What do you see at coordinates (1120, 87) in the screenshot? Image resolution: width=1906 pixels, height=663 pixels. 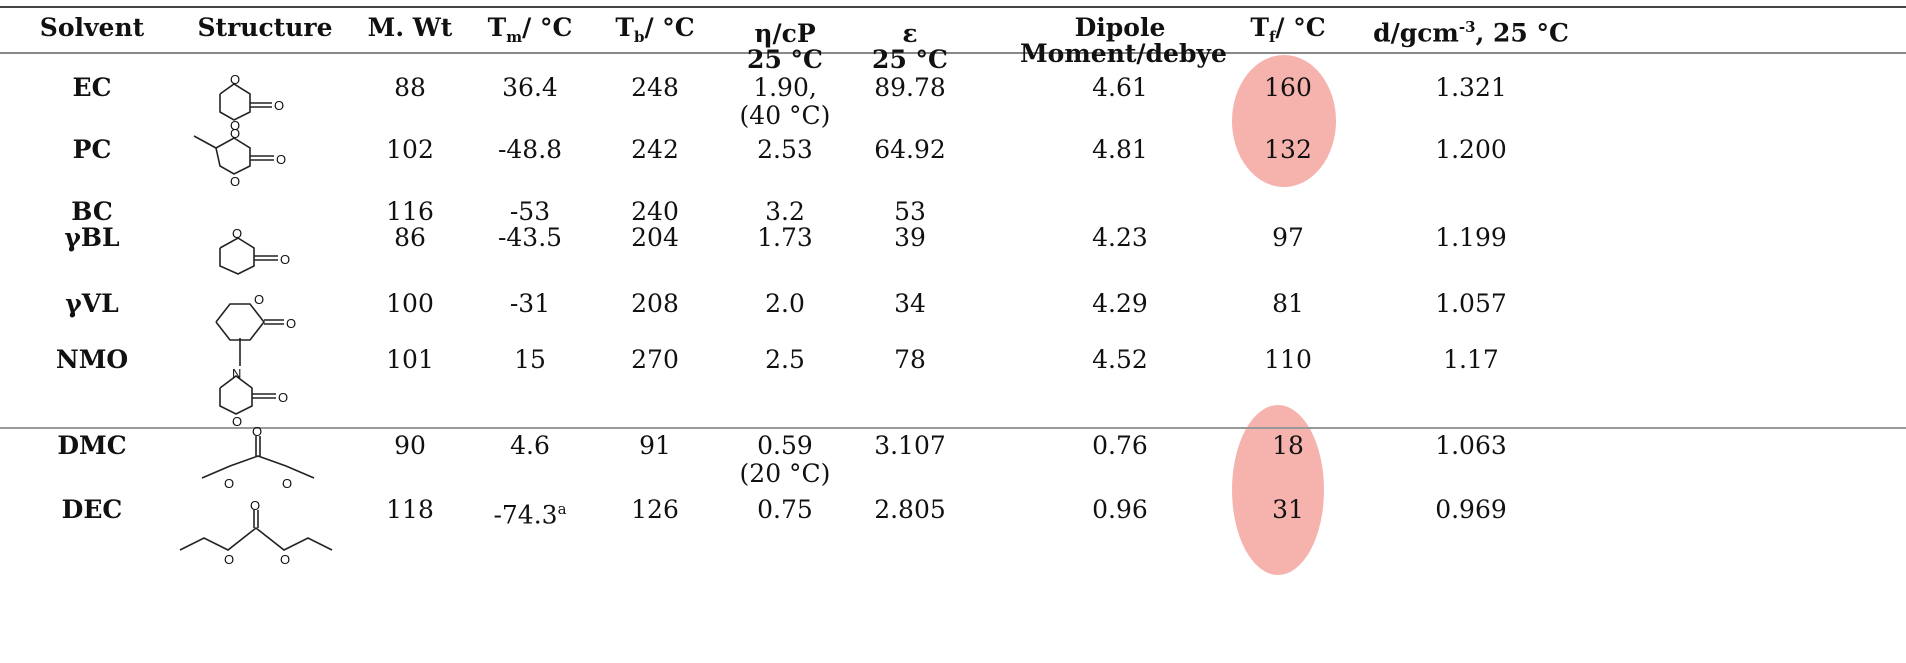 I see `cell-dip: 4.61` at bounding box center [1120, 87].